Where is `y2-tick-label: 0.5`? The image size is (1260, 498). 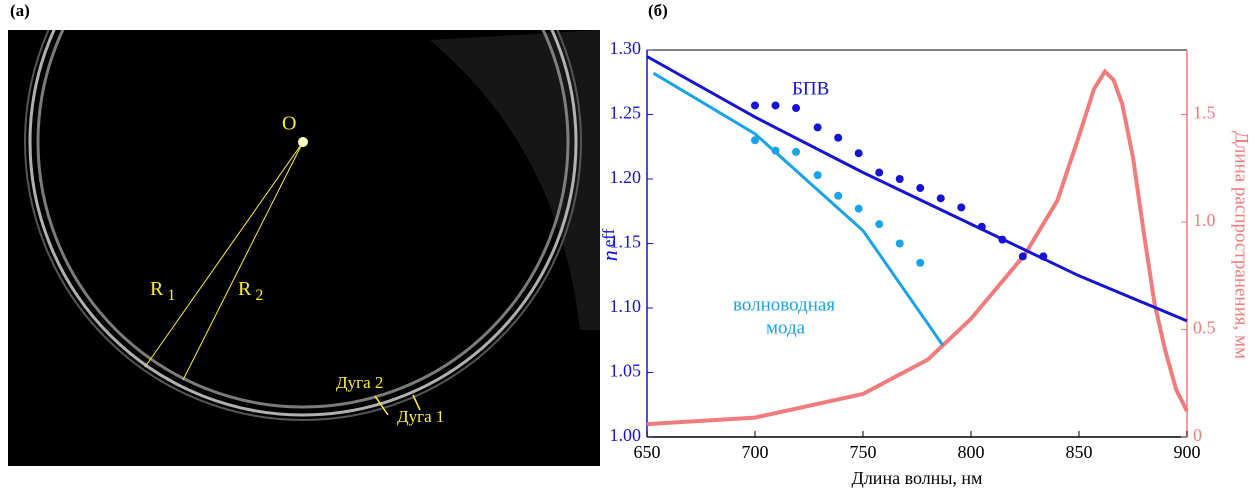 y2-tick-label: 0.5 is located at coordinates (1204, 328).